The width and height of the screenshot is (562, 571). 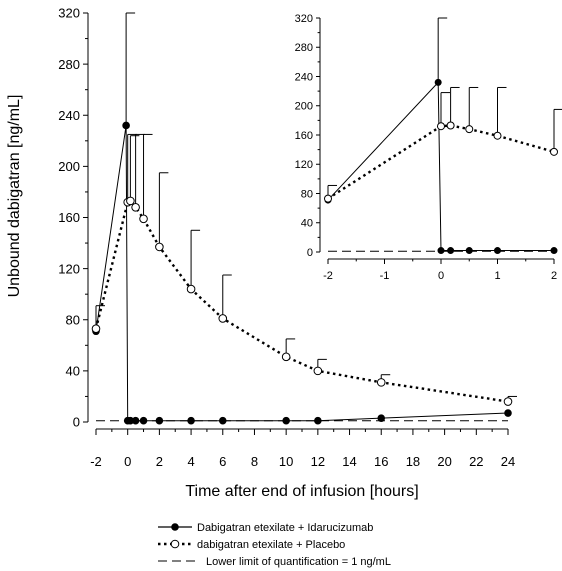 What do you see at coordinates (304, 19) in the screenshot?
I see `inset-y-tick-label: 320` at bounding box center [304, 19].